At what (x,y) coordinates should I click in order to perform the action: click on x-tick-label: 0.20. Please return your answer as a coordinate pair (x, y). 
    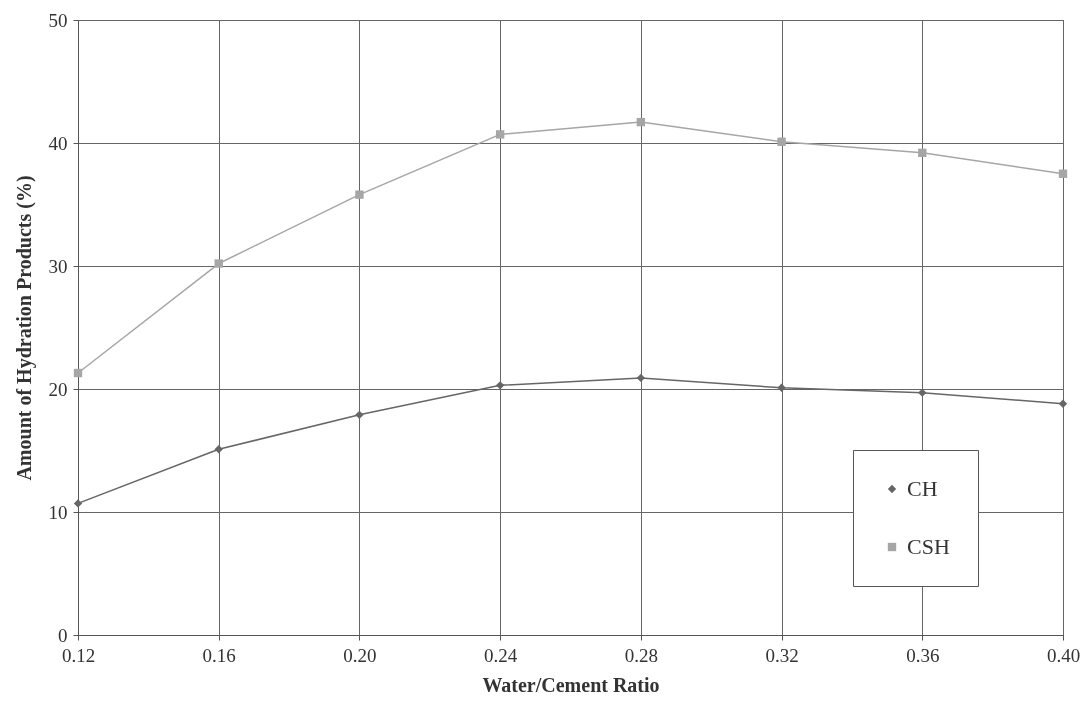
    Looking at the image, I should click on (360, 655).